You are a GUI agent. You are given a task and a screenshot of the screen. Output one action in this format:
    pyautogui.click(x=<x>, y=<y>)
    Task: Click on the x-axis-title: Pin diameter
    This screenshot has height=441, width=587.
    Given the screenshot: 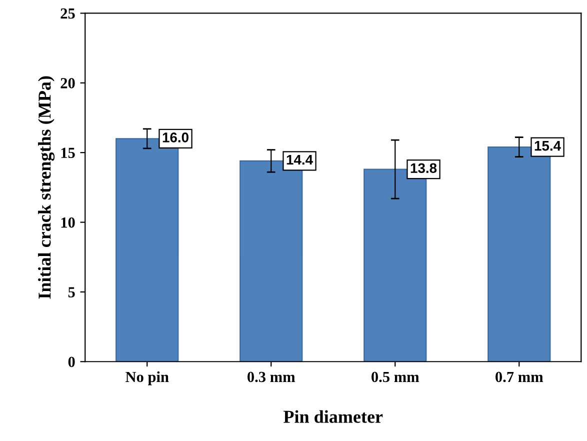 What is the action you would take?
    pyautogui.click(x=333, y=416)
    